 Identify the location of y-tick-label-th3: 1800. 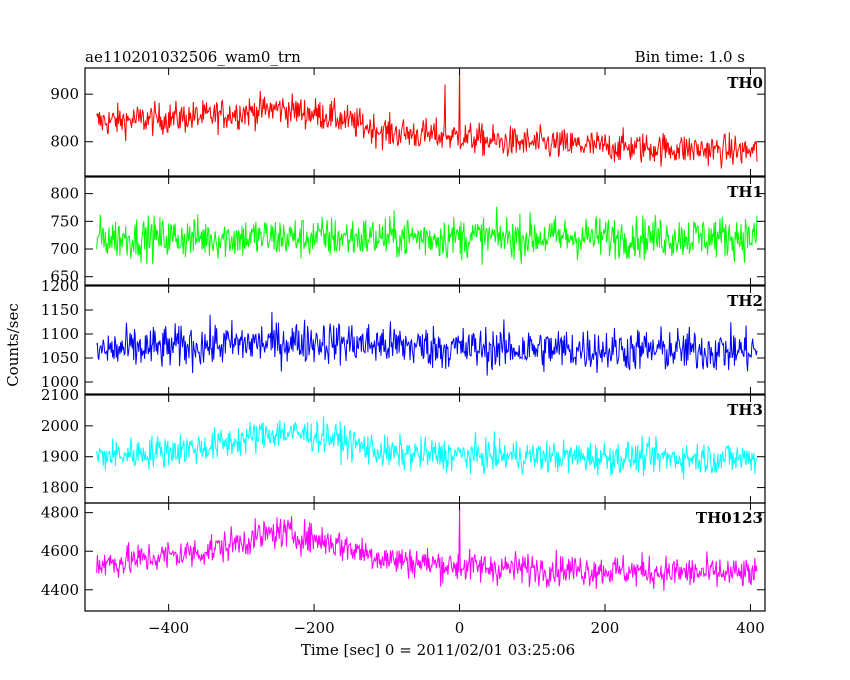
(60, 488).